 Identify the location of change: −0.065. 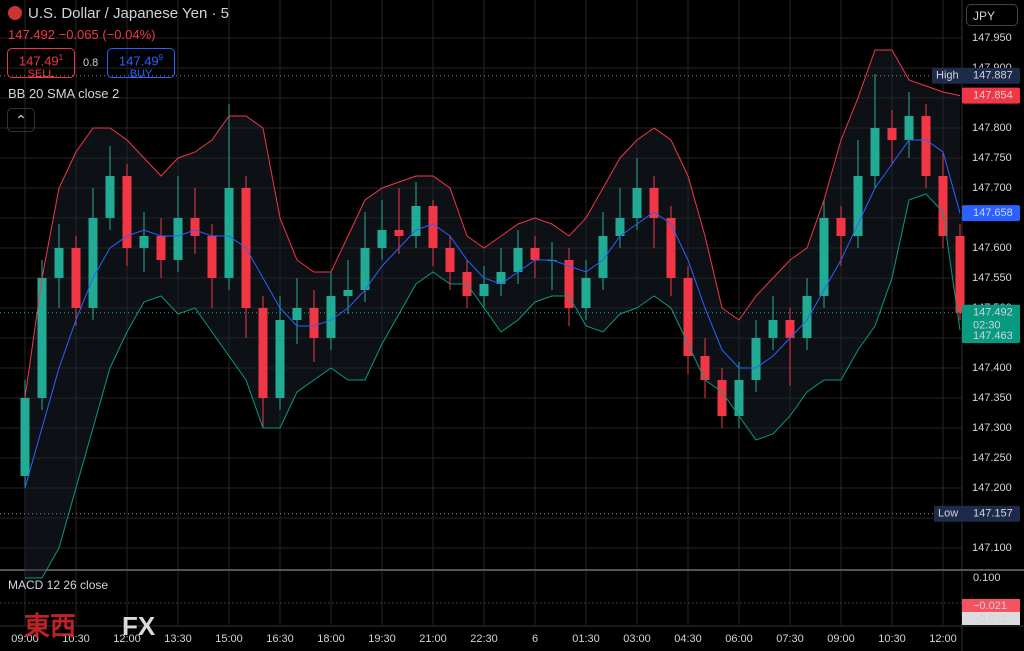
(78, 34).